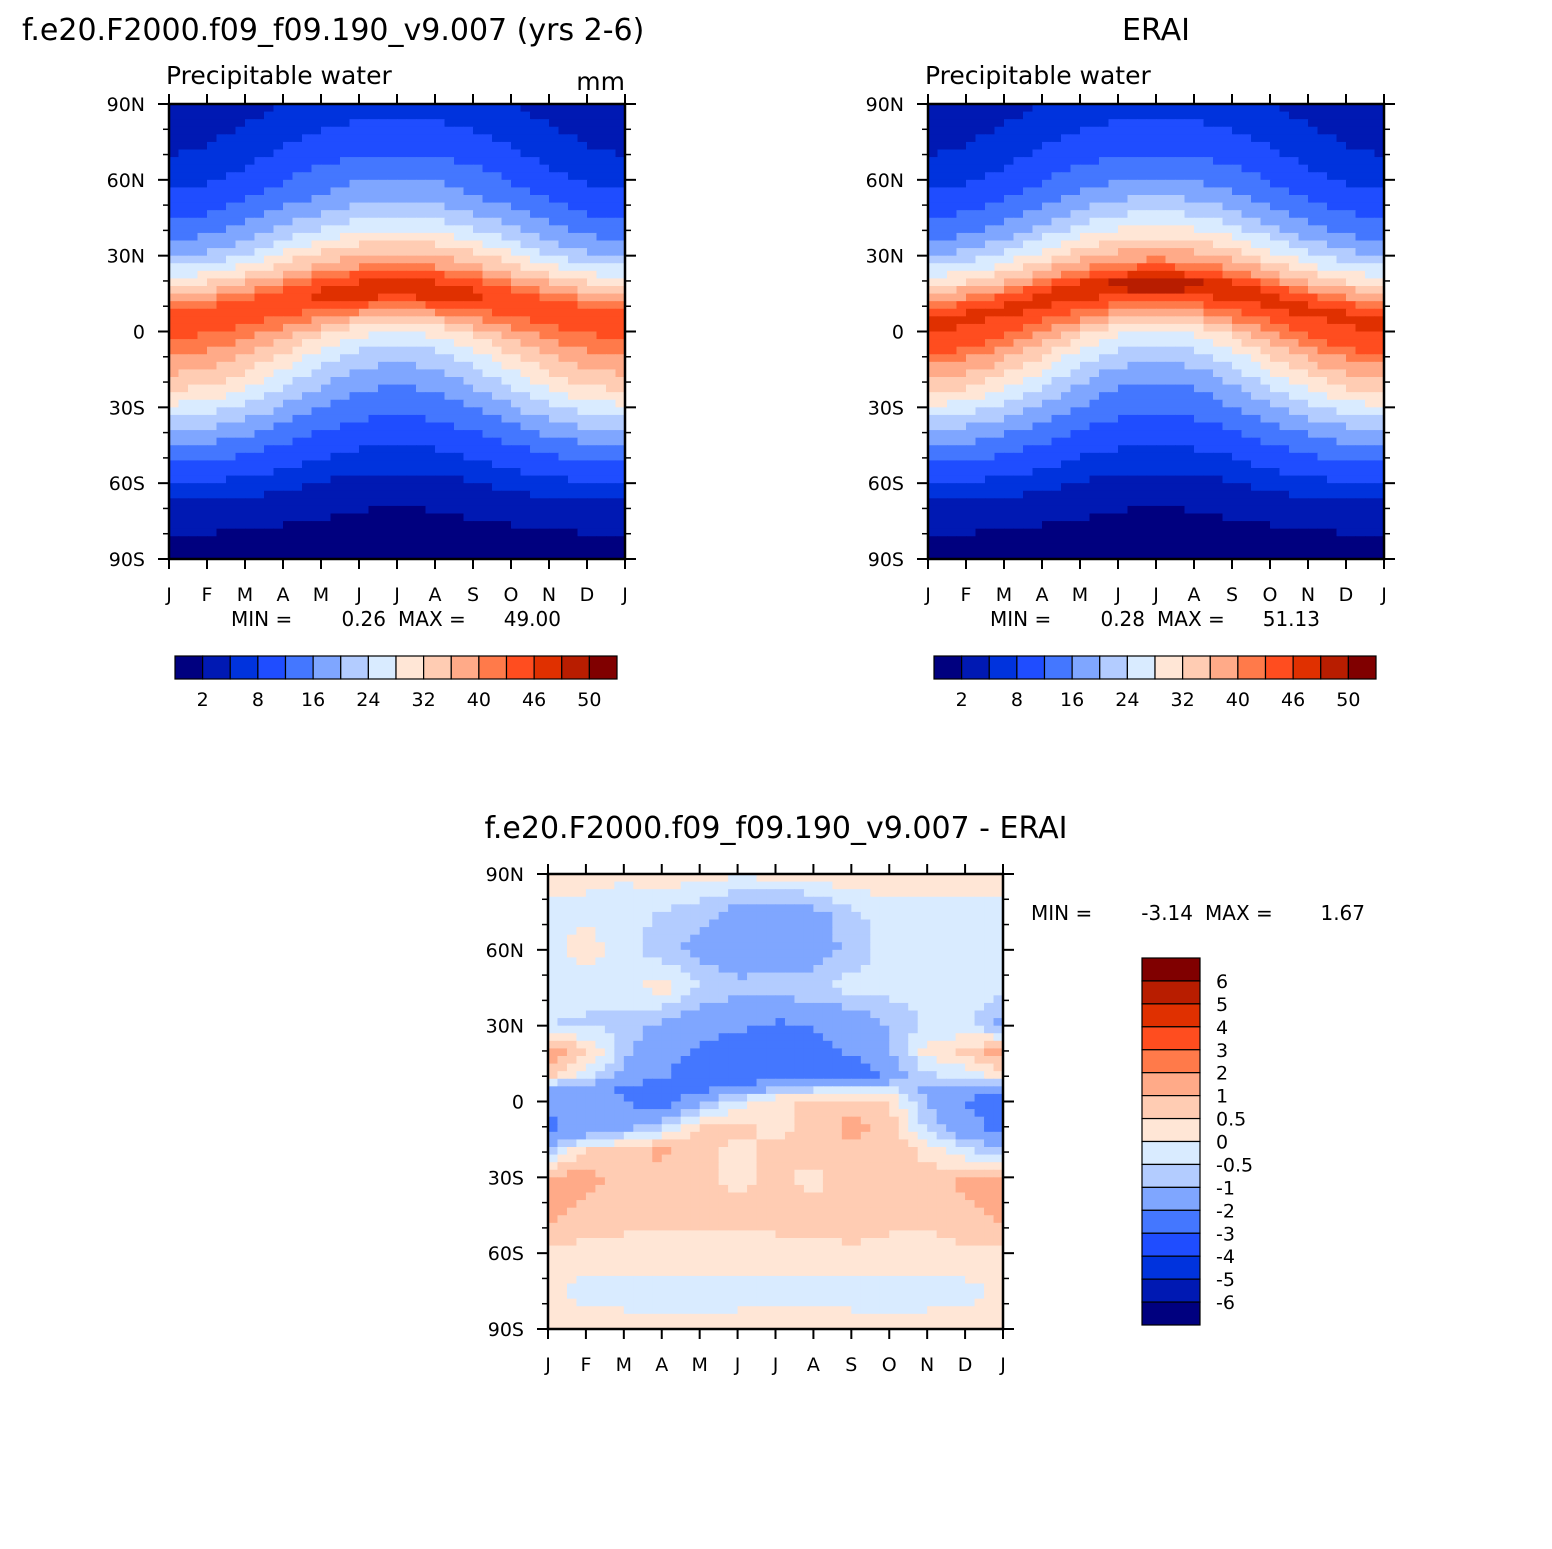 This screenshot has width=1552, height=1549. Describe the element at coordinates (299, 667) in the screenshot. I see `colorbar-box` at that location.